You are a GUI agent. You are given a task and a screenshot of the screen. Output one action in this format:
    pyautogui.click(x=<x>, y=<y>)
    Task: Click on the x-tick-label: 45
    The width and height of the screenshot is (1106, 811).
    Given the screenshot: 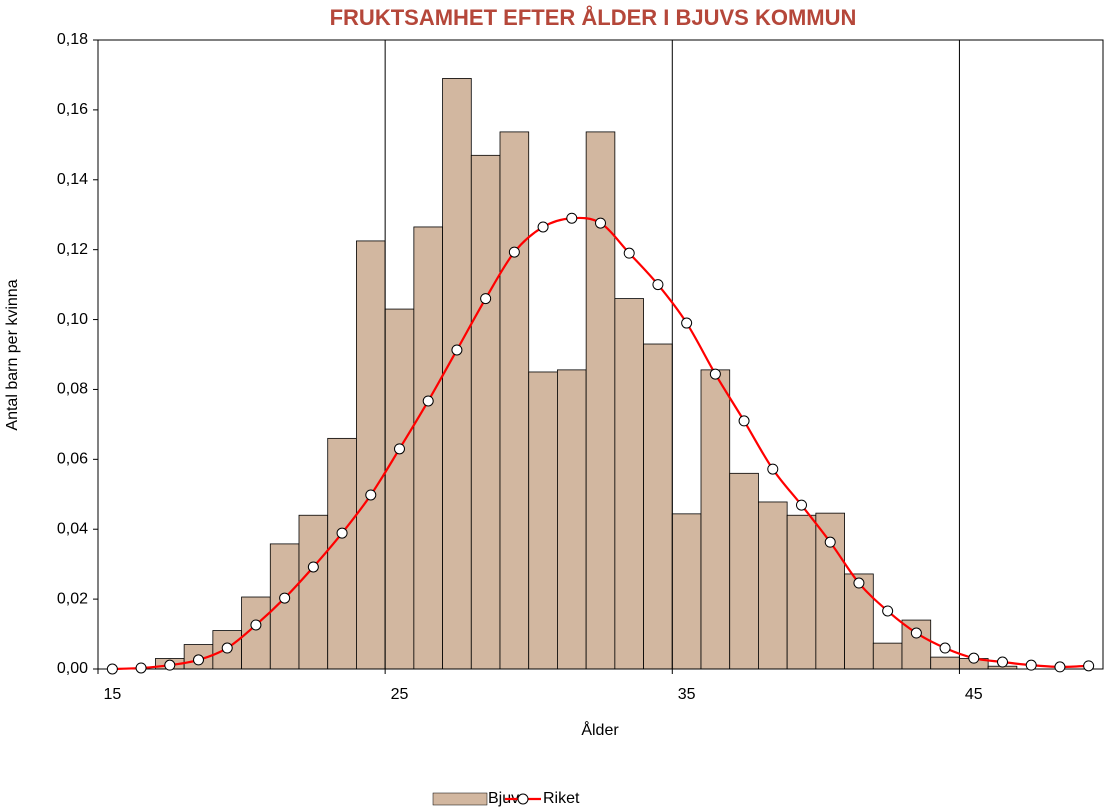 What is the action you would take?
    pyautogui.click(x=974, y=694)
    